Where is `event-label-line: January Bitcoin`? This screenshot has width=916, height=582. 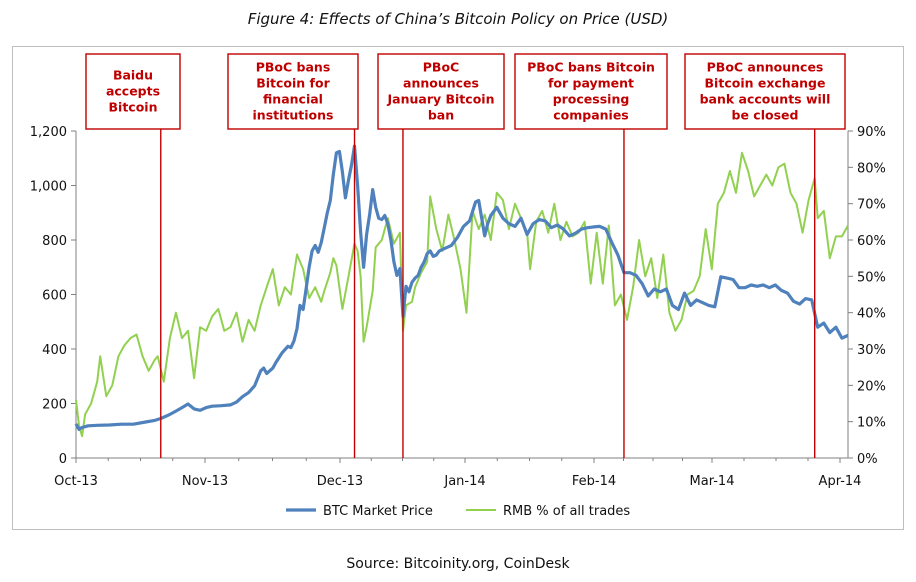 event-label-line: January Bitcoin is located at coordinates (441, 99).